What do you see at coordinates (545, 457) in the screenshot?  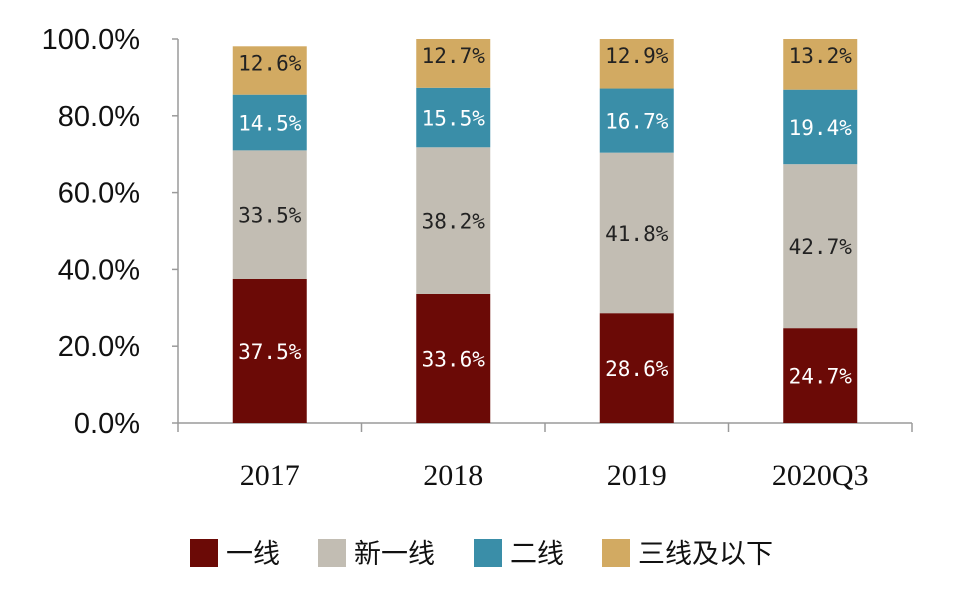 I see `x-axis: 2017 2018 2019 2020Q3` at bounding box center [545, 457].